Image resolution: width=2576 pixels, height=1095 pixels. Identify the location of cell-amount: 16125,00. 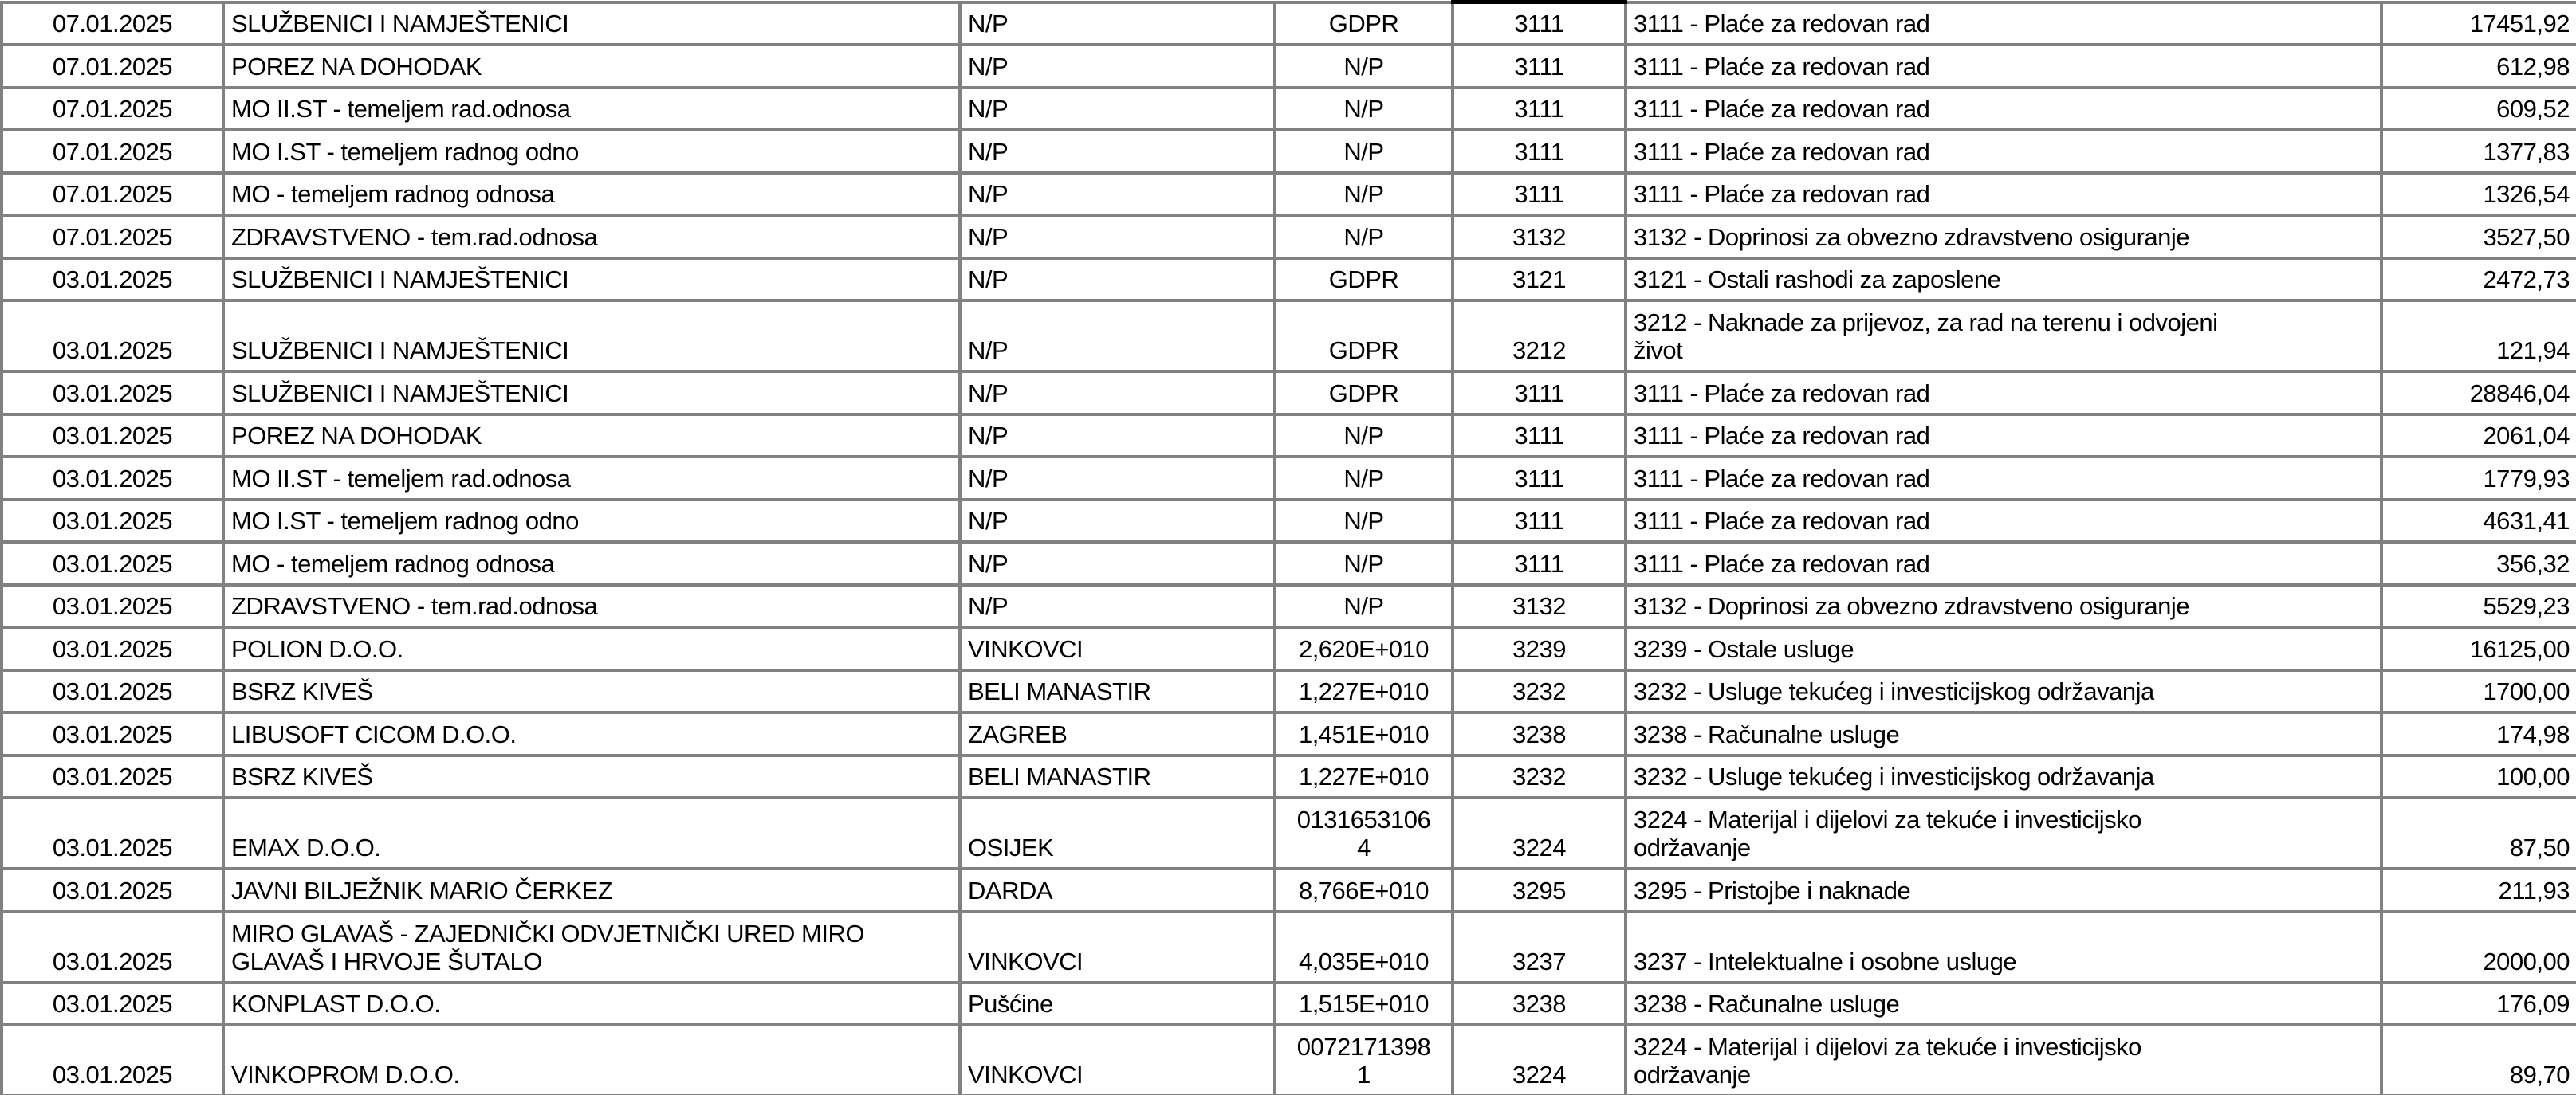
(2478, 649).